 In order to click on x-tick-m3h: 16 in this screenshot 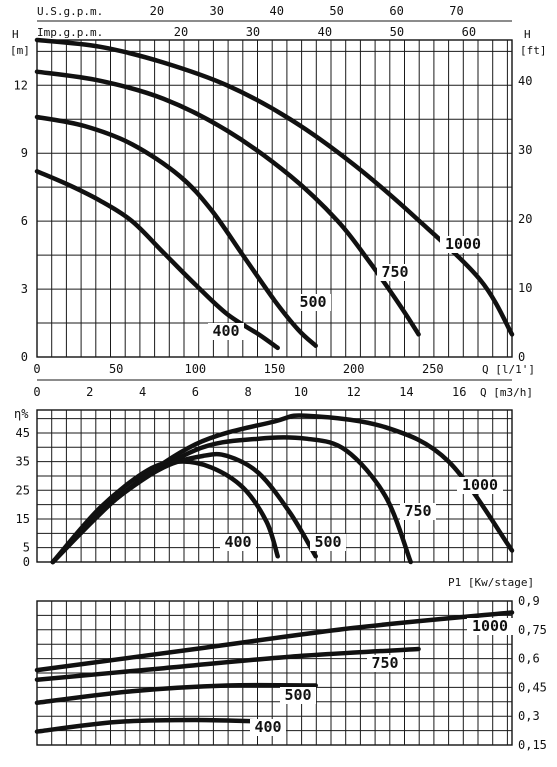, I will do `click(459, 392)`.